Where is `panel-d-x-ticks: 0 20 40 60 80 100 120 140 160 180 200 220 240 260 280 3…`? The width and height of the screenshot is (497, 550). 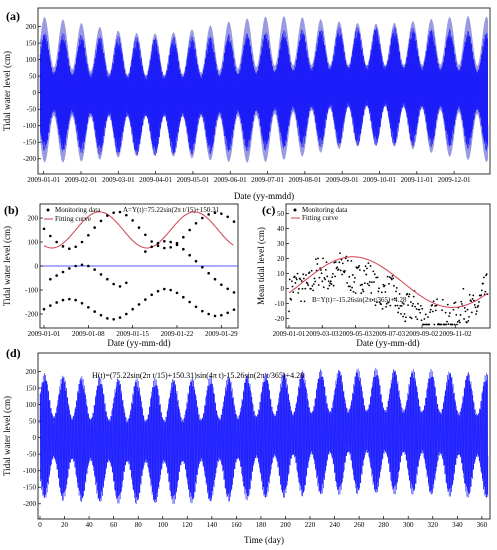 panel-d-x-ticks: 0 20 40 60 80 100 120 140 160 180 200 220 240 260 280 3… is located at coordinates (263, 522).